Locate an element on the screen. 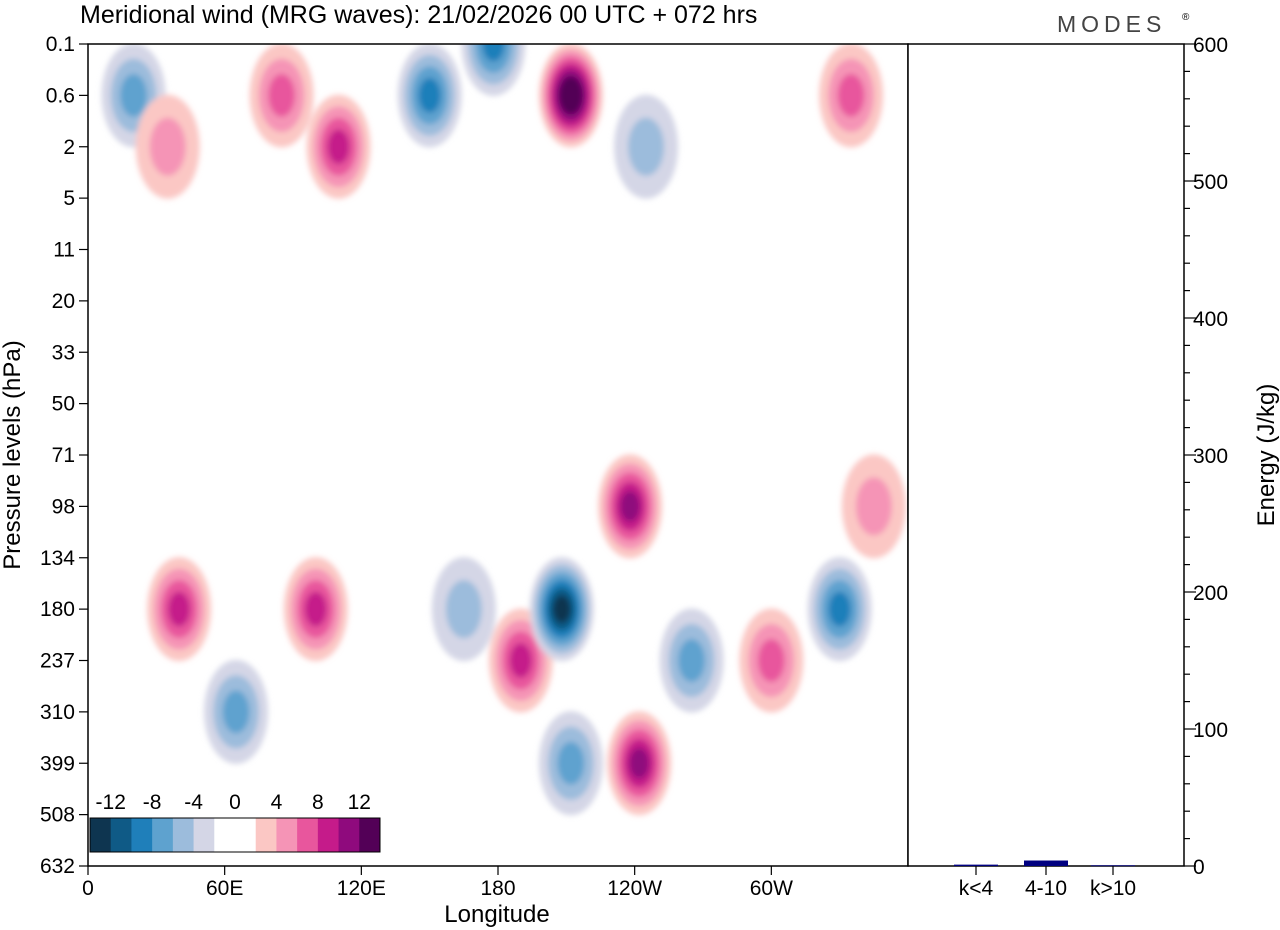 This screenshot has width=1280, height=930. energy-axis: 0 100 200 300 400 500 600 is located at coordinates (1206, 456).